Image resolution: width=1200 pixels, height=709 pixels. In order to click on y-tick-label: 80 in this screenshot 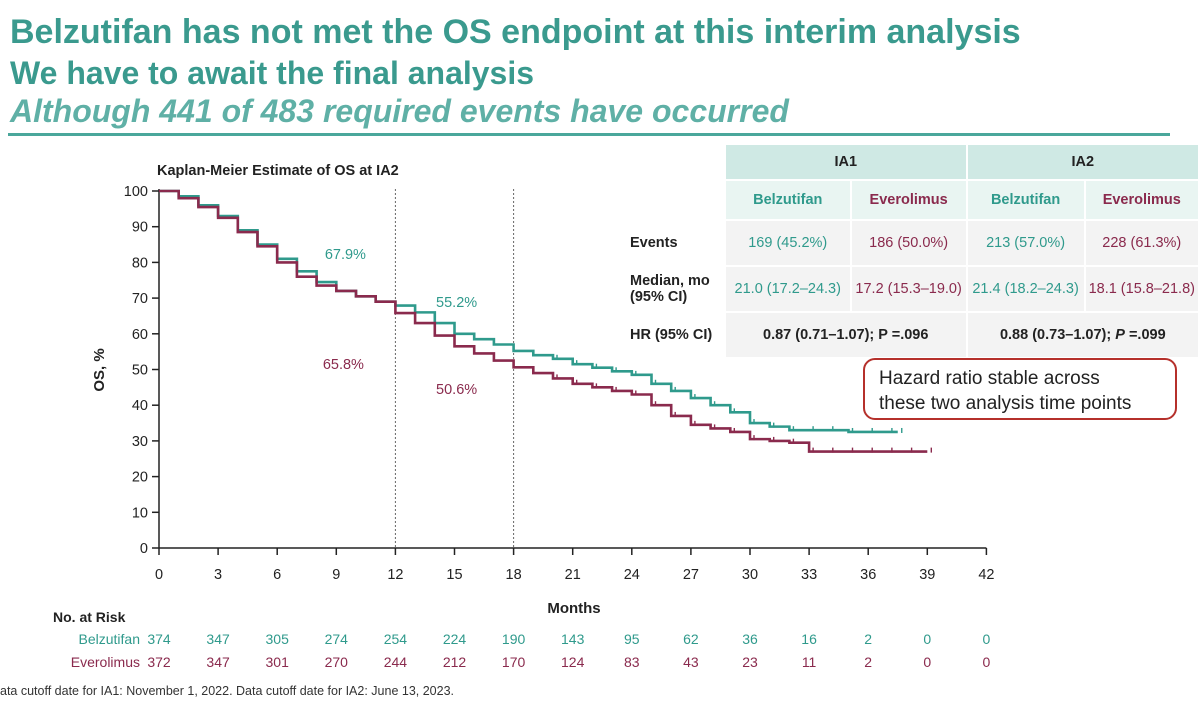, I will do `click(140, 263)`.